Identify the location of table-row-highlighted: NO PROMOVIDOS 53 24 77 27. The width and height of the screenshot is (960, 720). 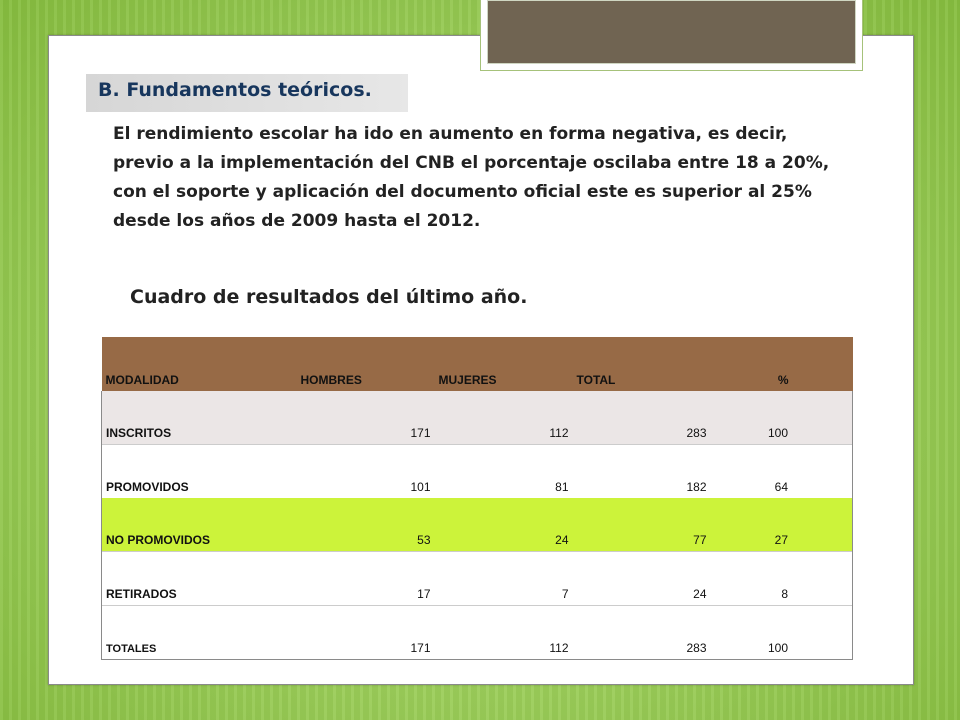
(477, 525).